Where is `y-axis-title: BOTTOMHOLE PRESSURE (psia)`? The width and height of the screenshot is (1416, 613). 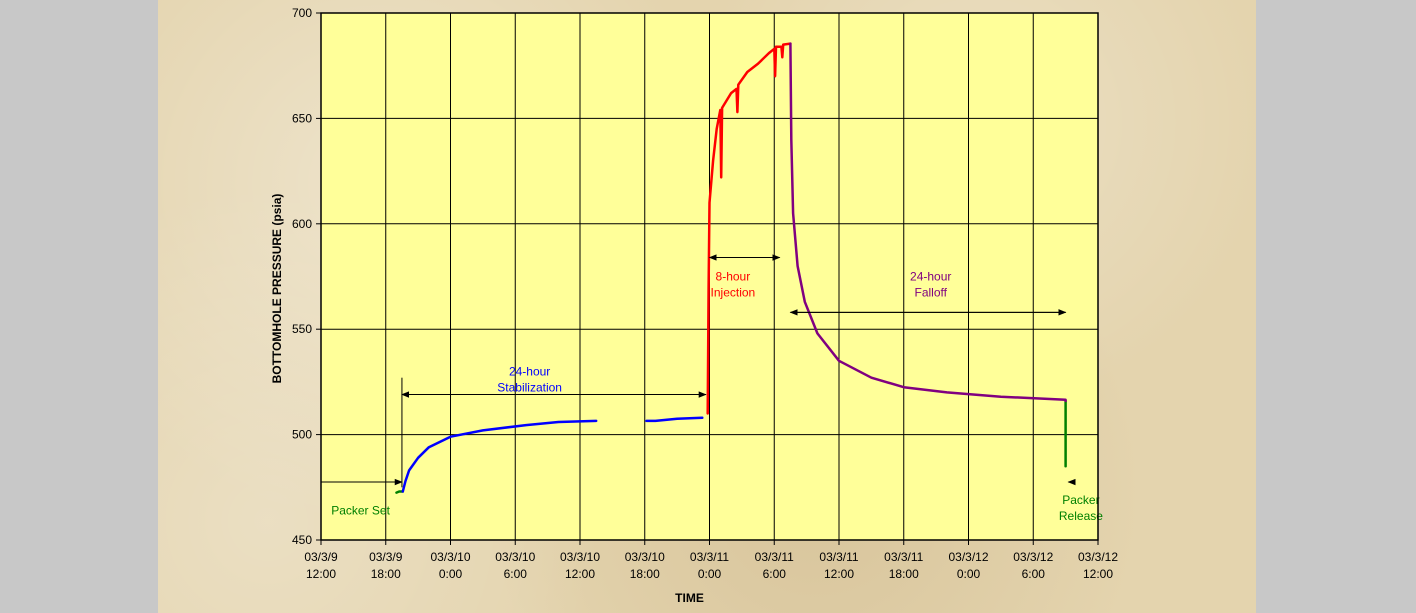
y-axis-title: BOTTOMHOLE PRESSURE (psia) is located at coordinates (277, 289).